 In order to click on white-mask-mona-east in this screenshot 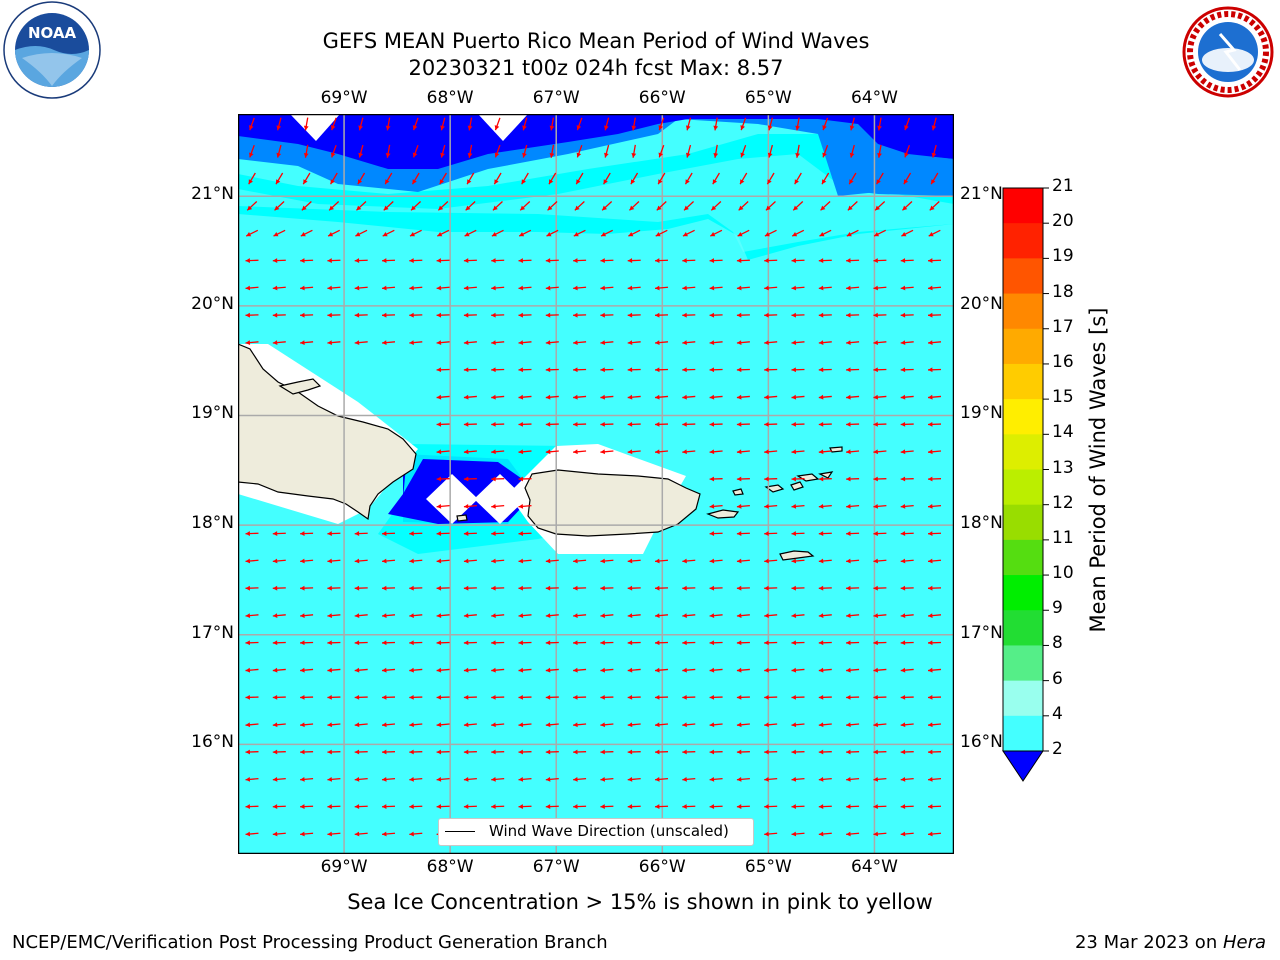, I will do `click(500, 499)`.